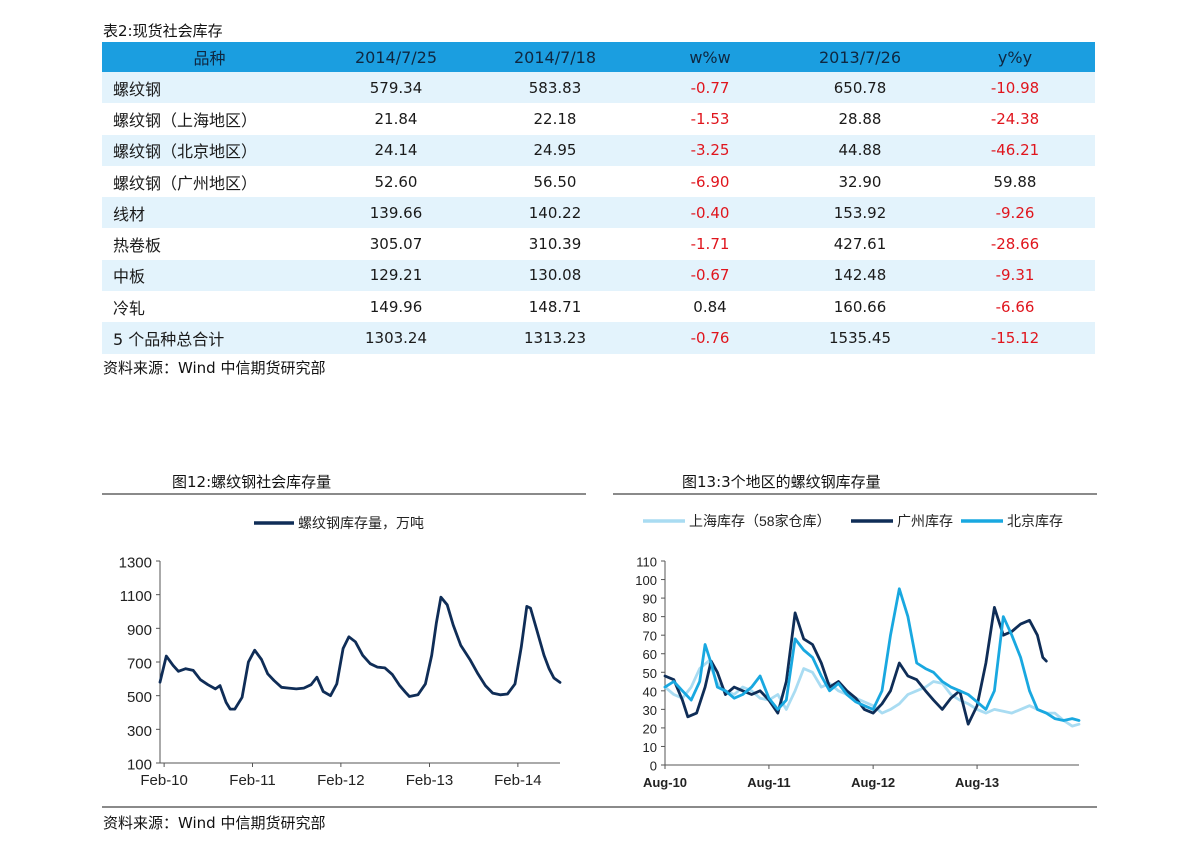  I want to click on y-tick-label: 900, so click(139, 630).